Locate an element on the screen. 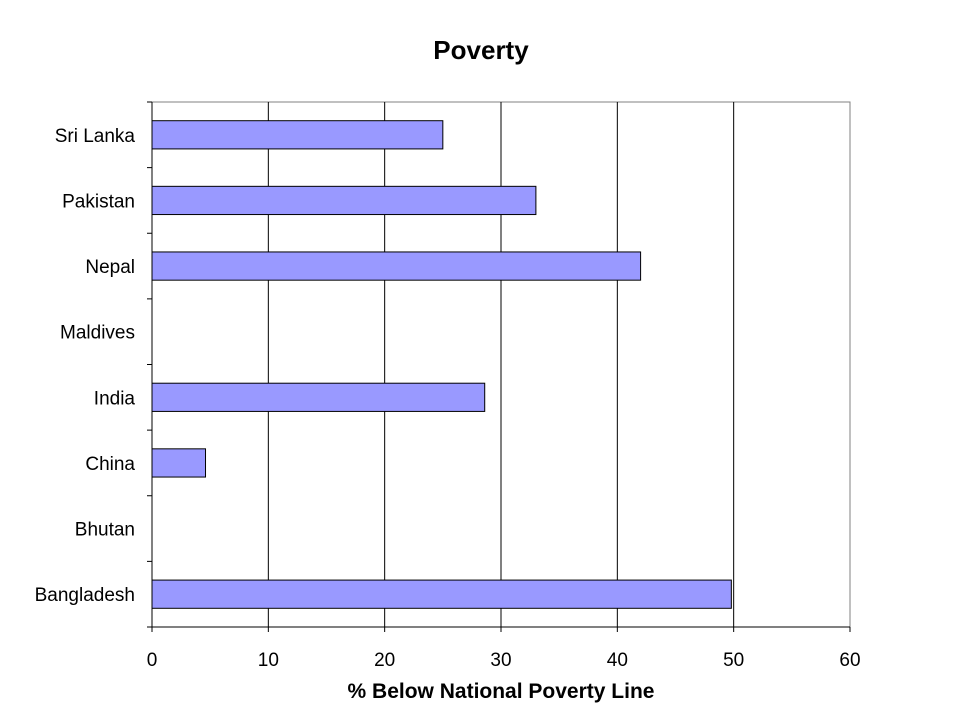 Image resolution: width=960 pixels, height=720 pixels. y-tick-label-maldives: Maldives is located at coordinates (97, 333).